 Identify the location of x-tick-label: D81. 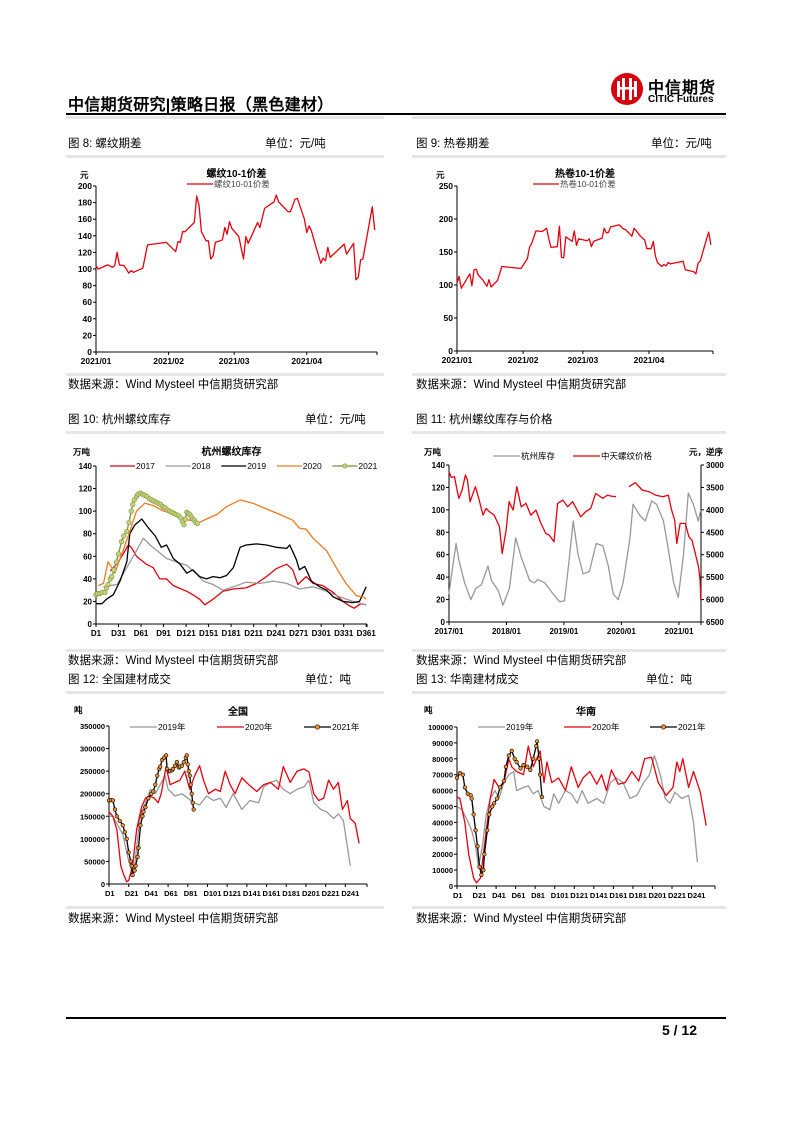
(191, 893).